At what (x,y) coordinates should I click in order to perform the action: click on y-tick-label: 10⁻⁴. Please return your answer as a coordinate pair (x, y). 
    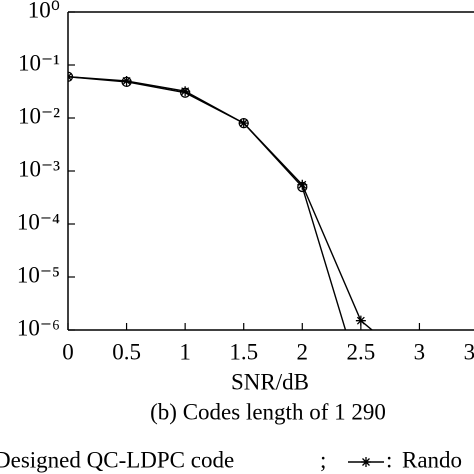
    Looking at the image, I should click on (38, 221).